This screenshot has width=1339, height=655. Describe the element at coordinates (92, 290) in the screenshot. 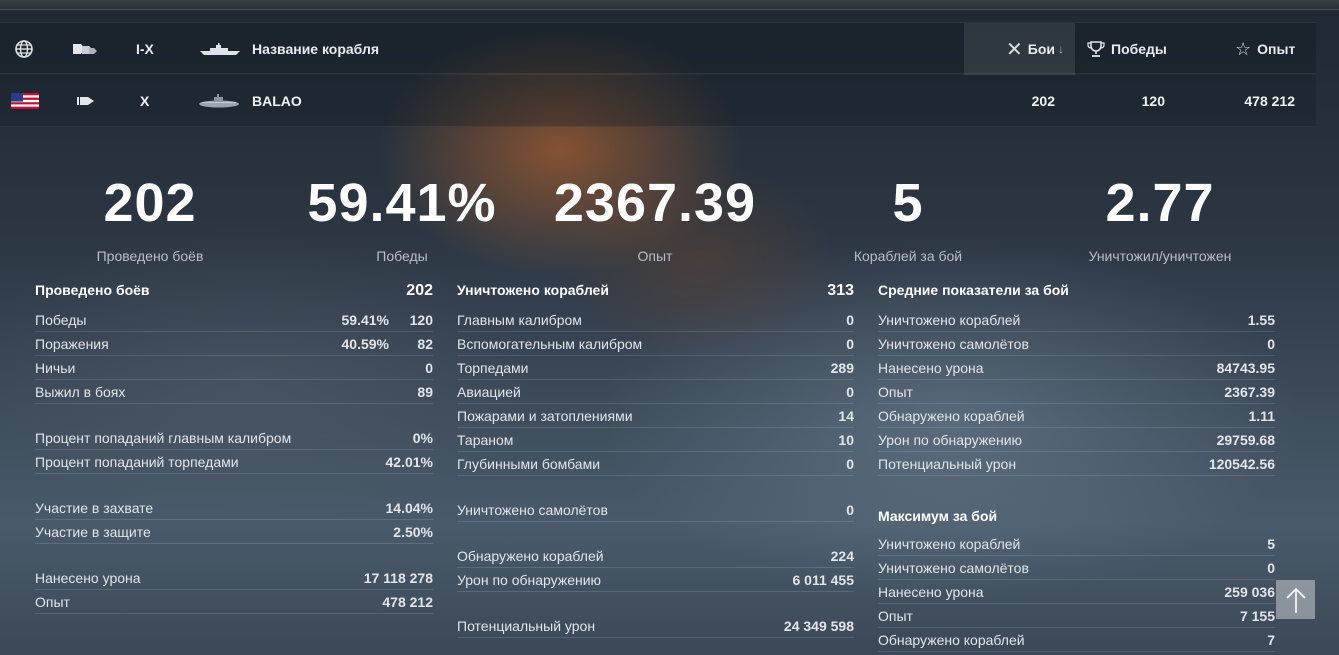

I see `general-head-label: Проведено боёв` at that location.